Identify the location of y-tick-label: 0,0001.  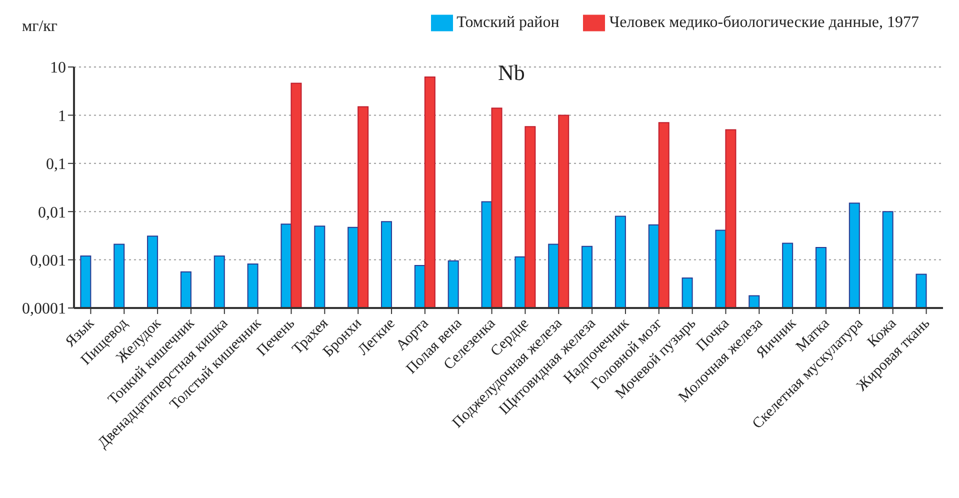
(44, 309).